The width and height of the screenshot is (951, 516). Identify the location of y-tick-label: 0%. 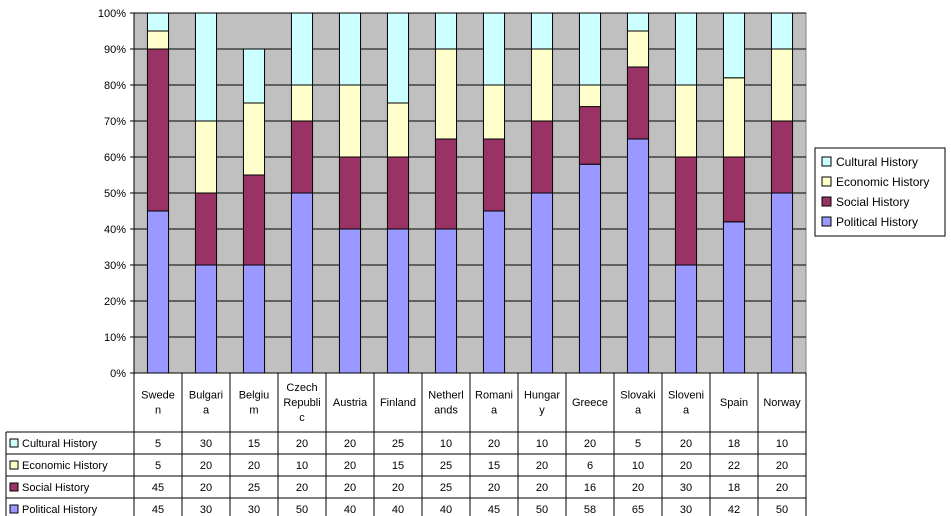
(118, 374).